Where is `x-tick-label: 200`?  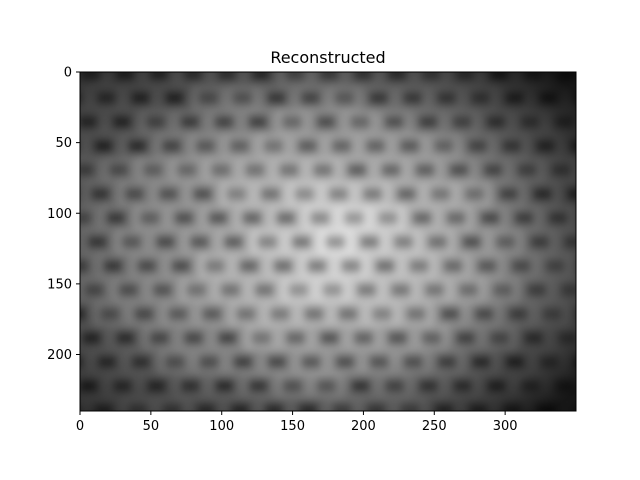
x-tick-label: 200 is located at coordinates (363, 426).